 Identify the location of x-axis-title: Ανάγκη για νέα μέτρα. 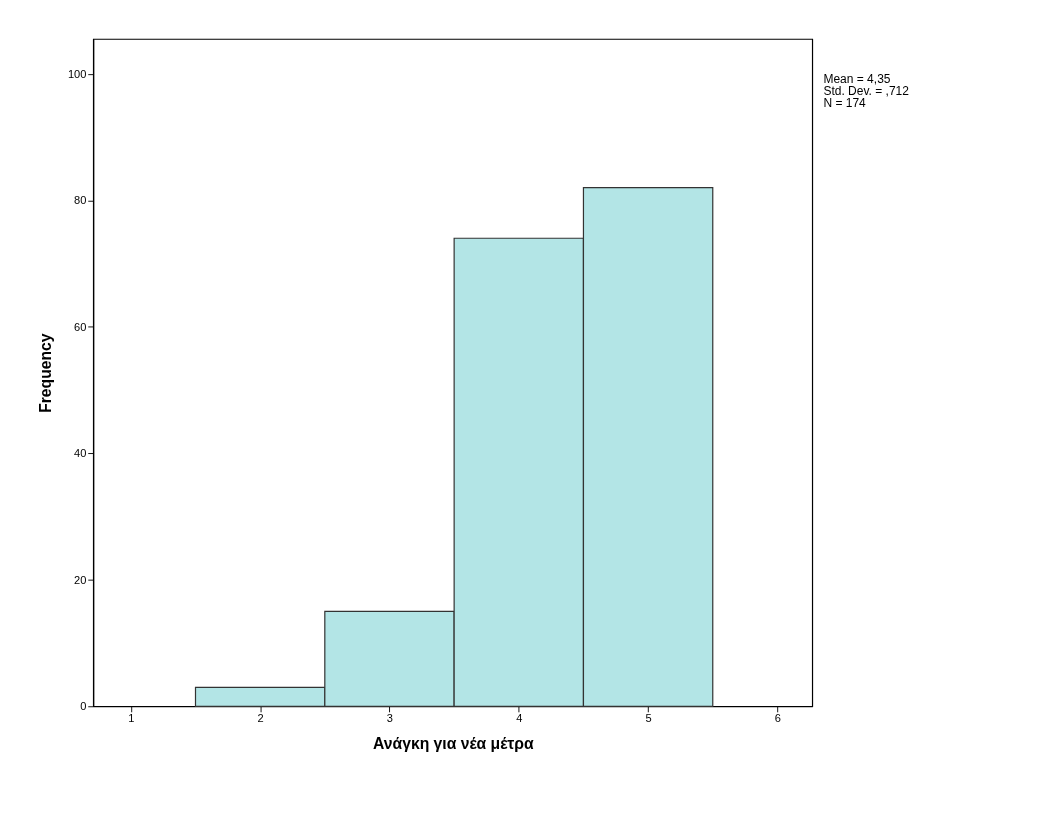
(453, 744).